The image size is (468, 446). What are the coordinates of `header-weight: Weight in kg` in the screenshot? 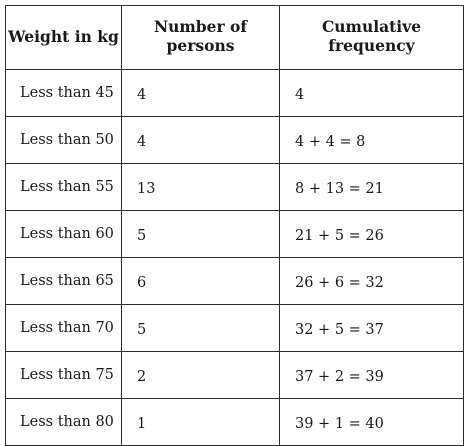 It's located at (63, 37).